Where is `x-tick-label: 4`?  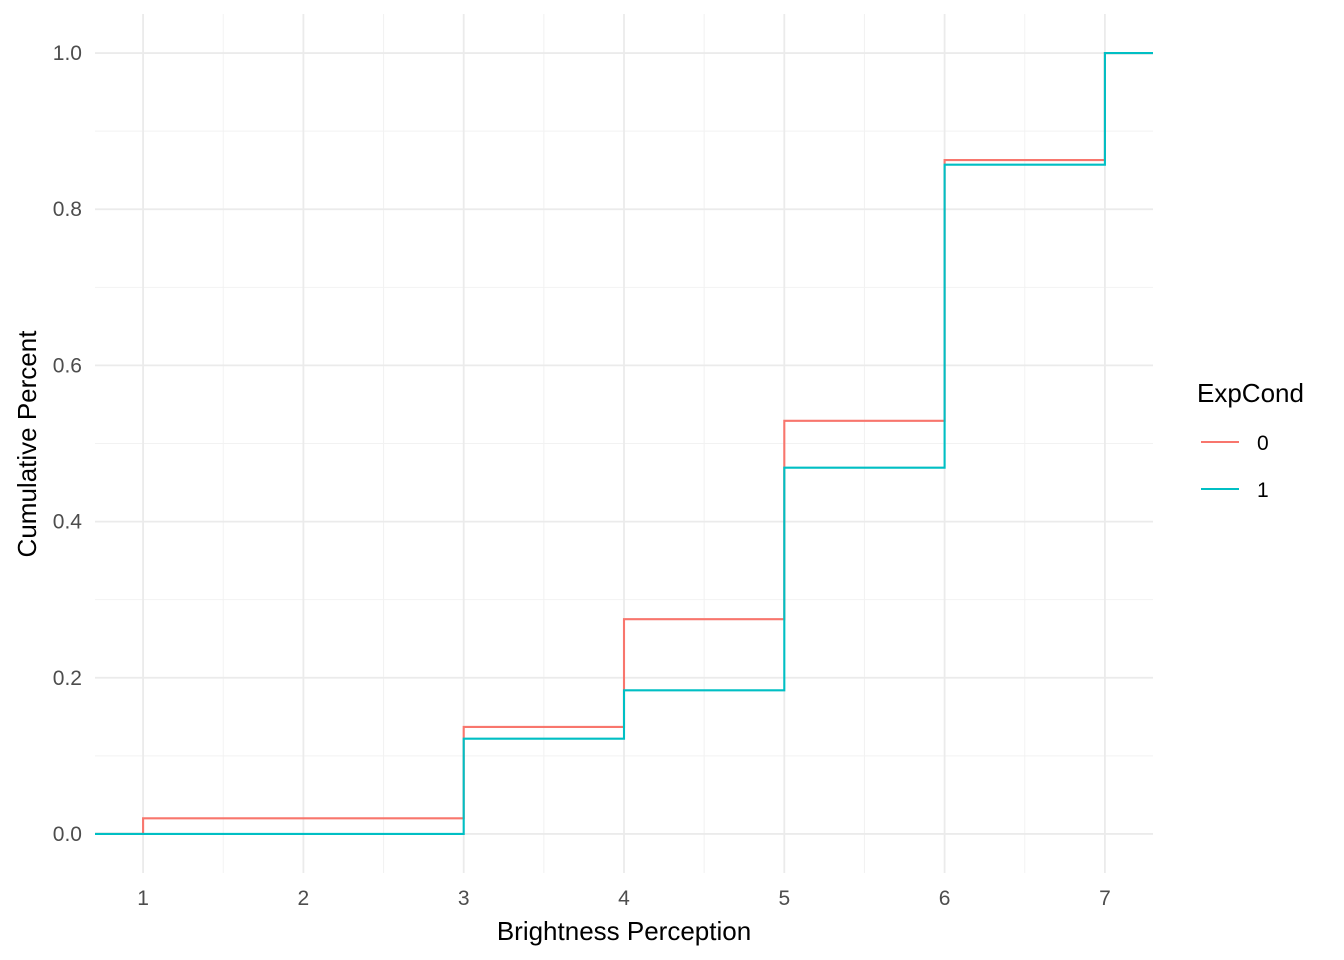 x-tick-label: 4 is located at coordinates (624, 898).